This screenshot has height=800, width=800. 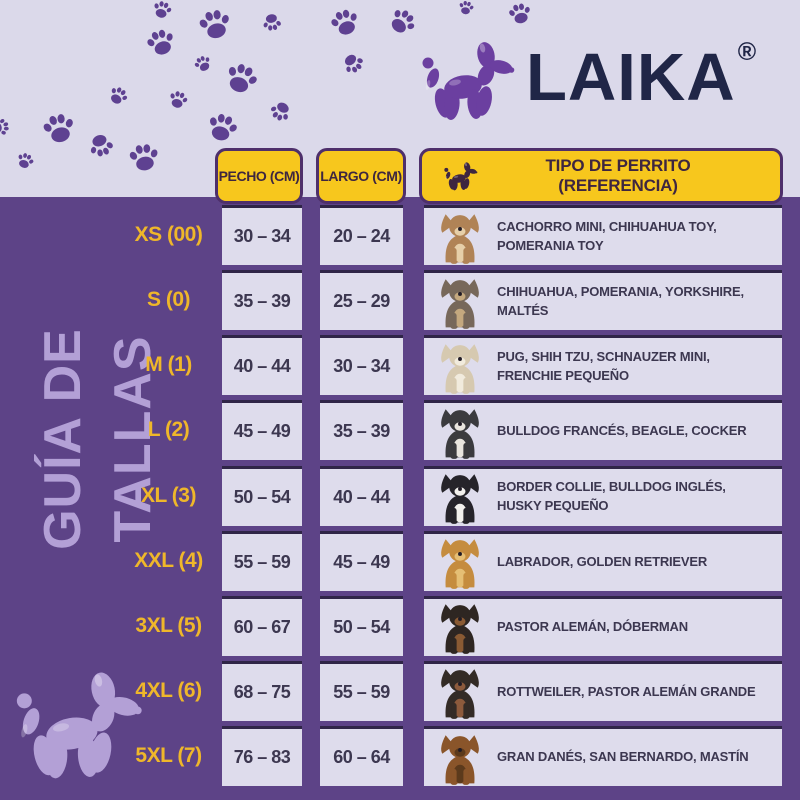 What do you see at coordinates (168, 755) in the screenshot?
I see `size-label: 5XL (7)` at bounding box center [168, 755].